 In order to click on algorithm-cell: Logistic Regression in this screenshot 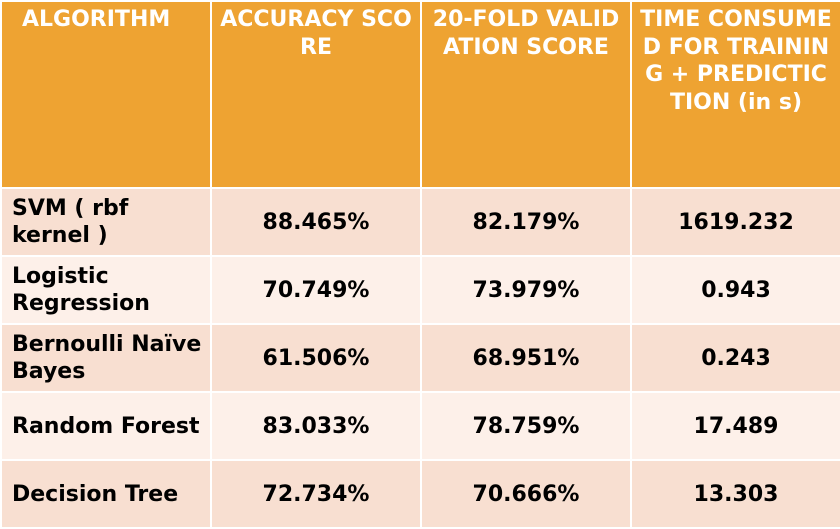, I will do `click(106, 290)`.